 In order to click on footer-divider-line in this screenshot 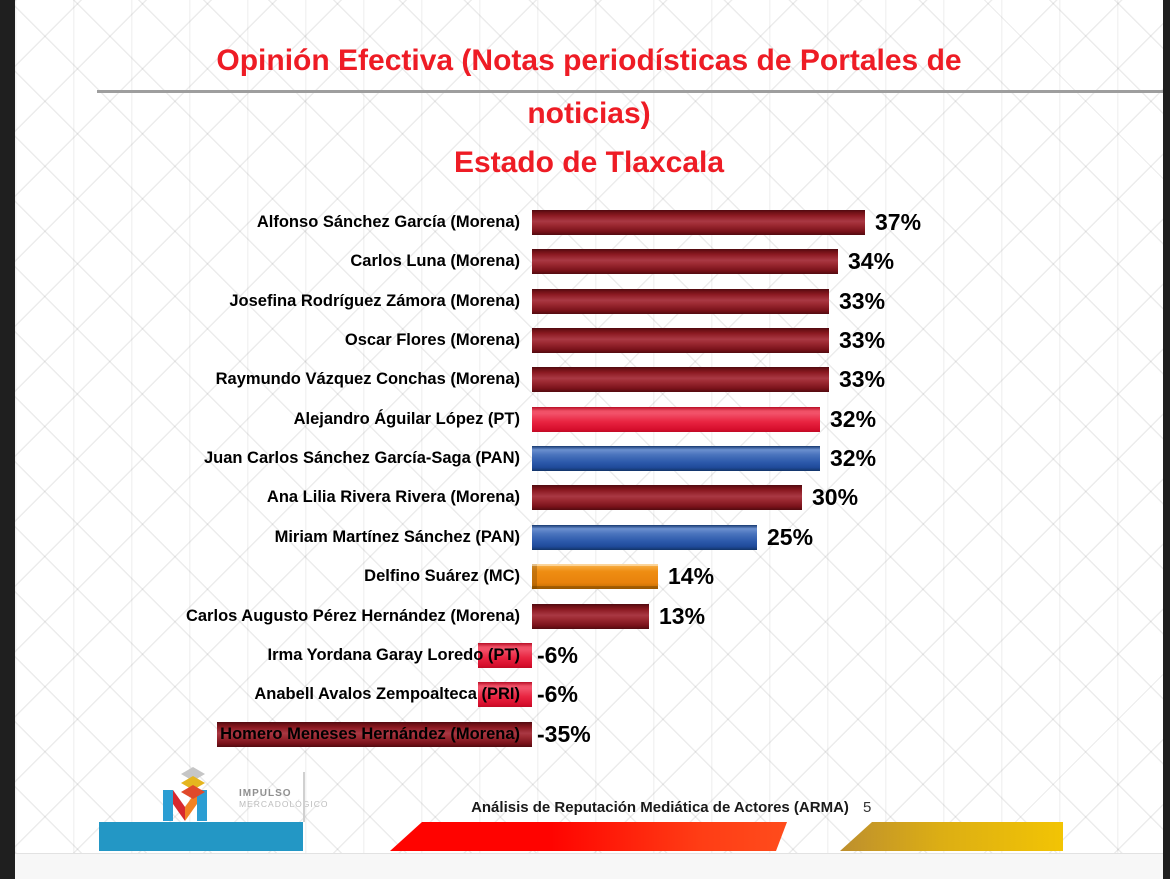, I will do `click(304, 797)`.